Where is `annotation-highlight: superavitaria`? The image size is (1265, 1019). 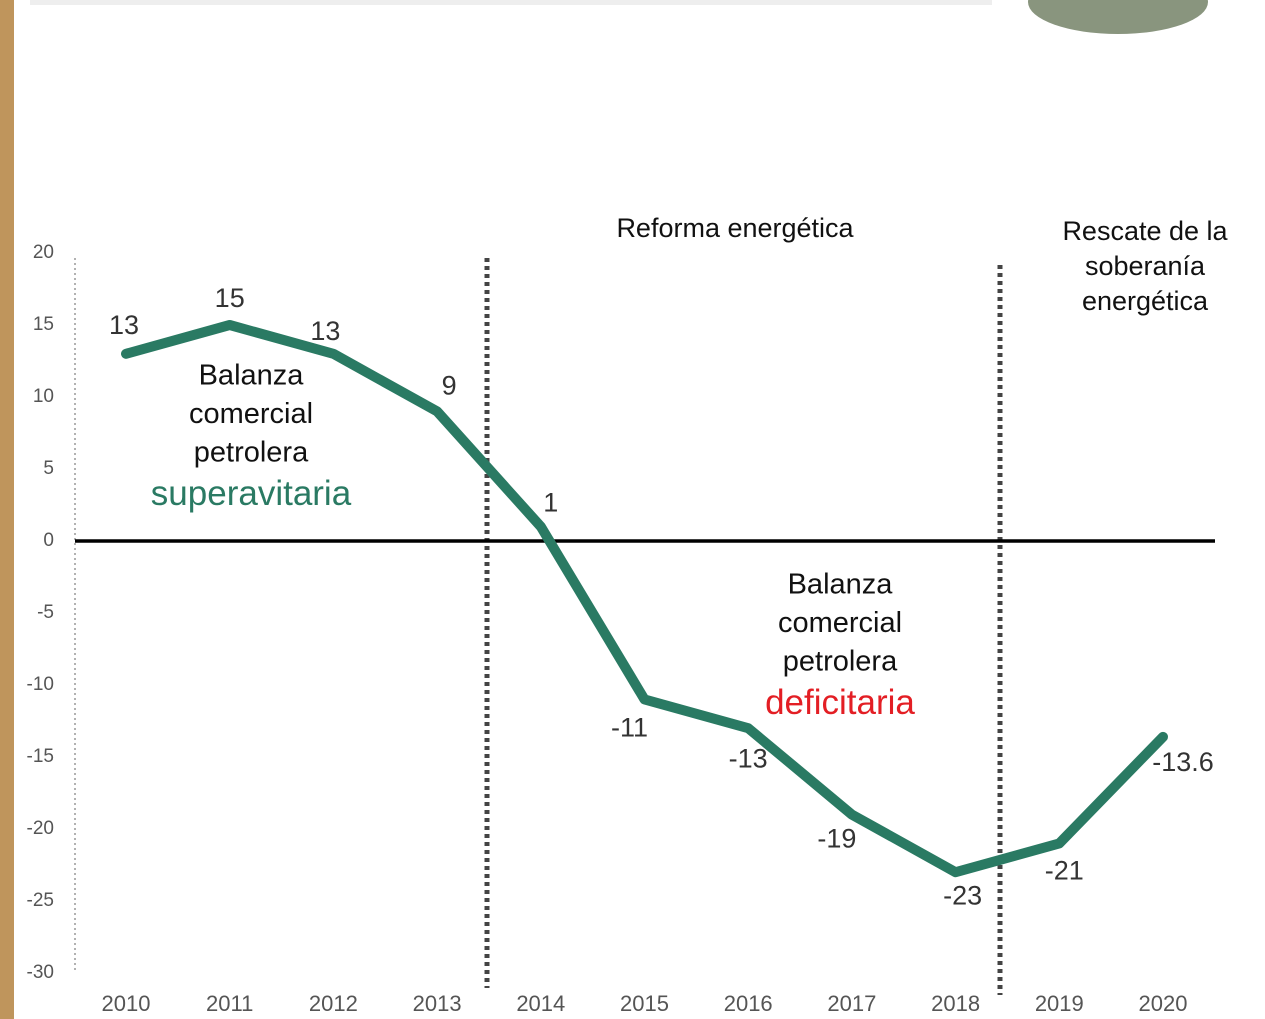 annotation-highlight: superavitaria is located at coordinates (251, 493).